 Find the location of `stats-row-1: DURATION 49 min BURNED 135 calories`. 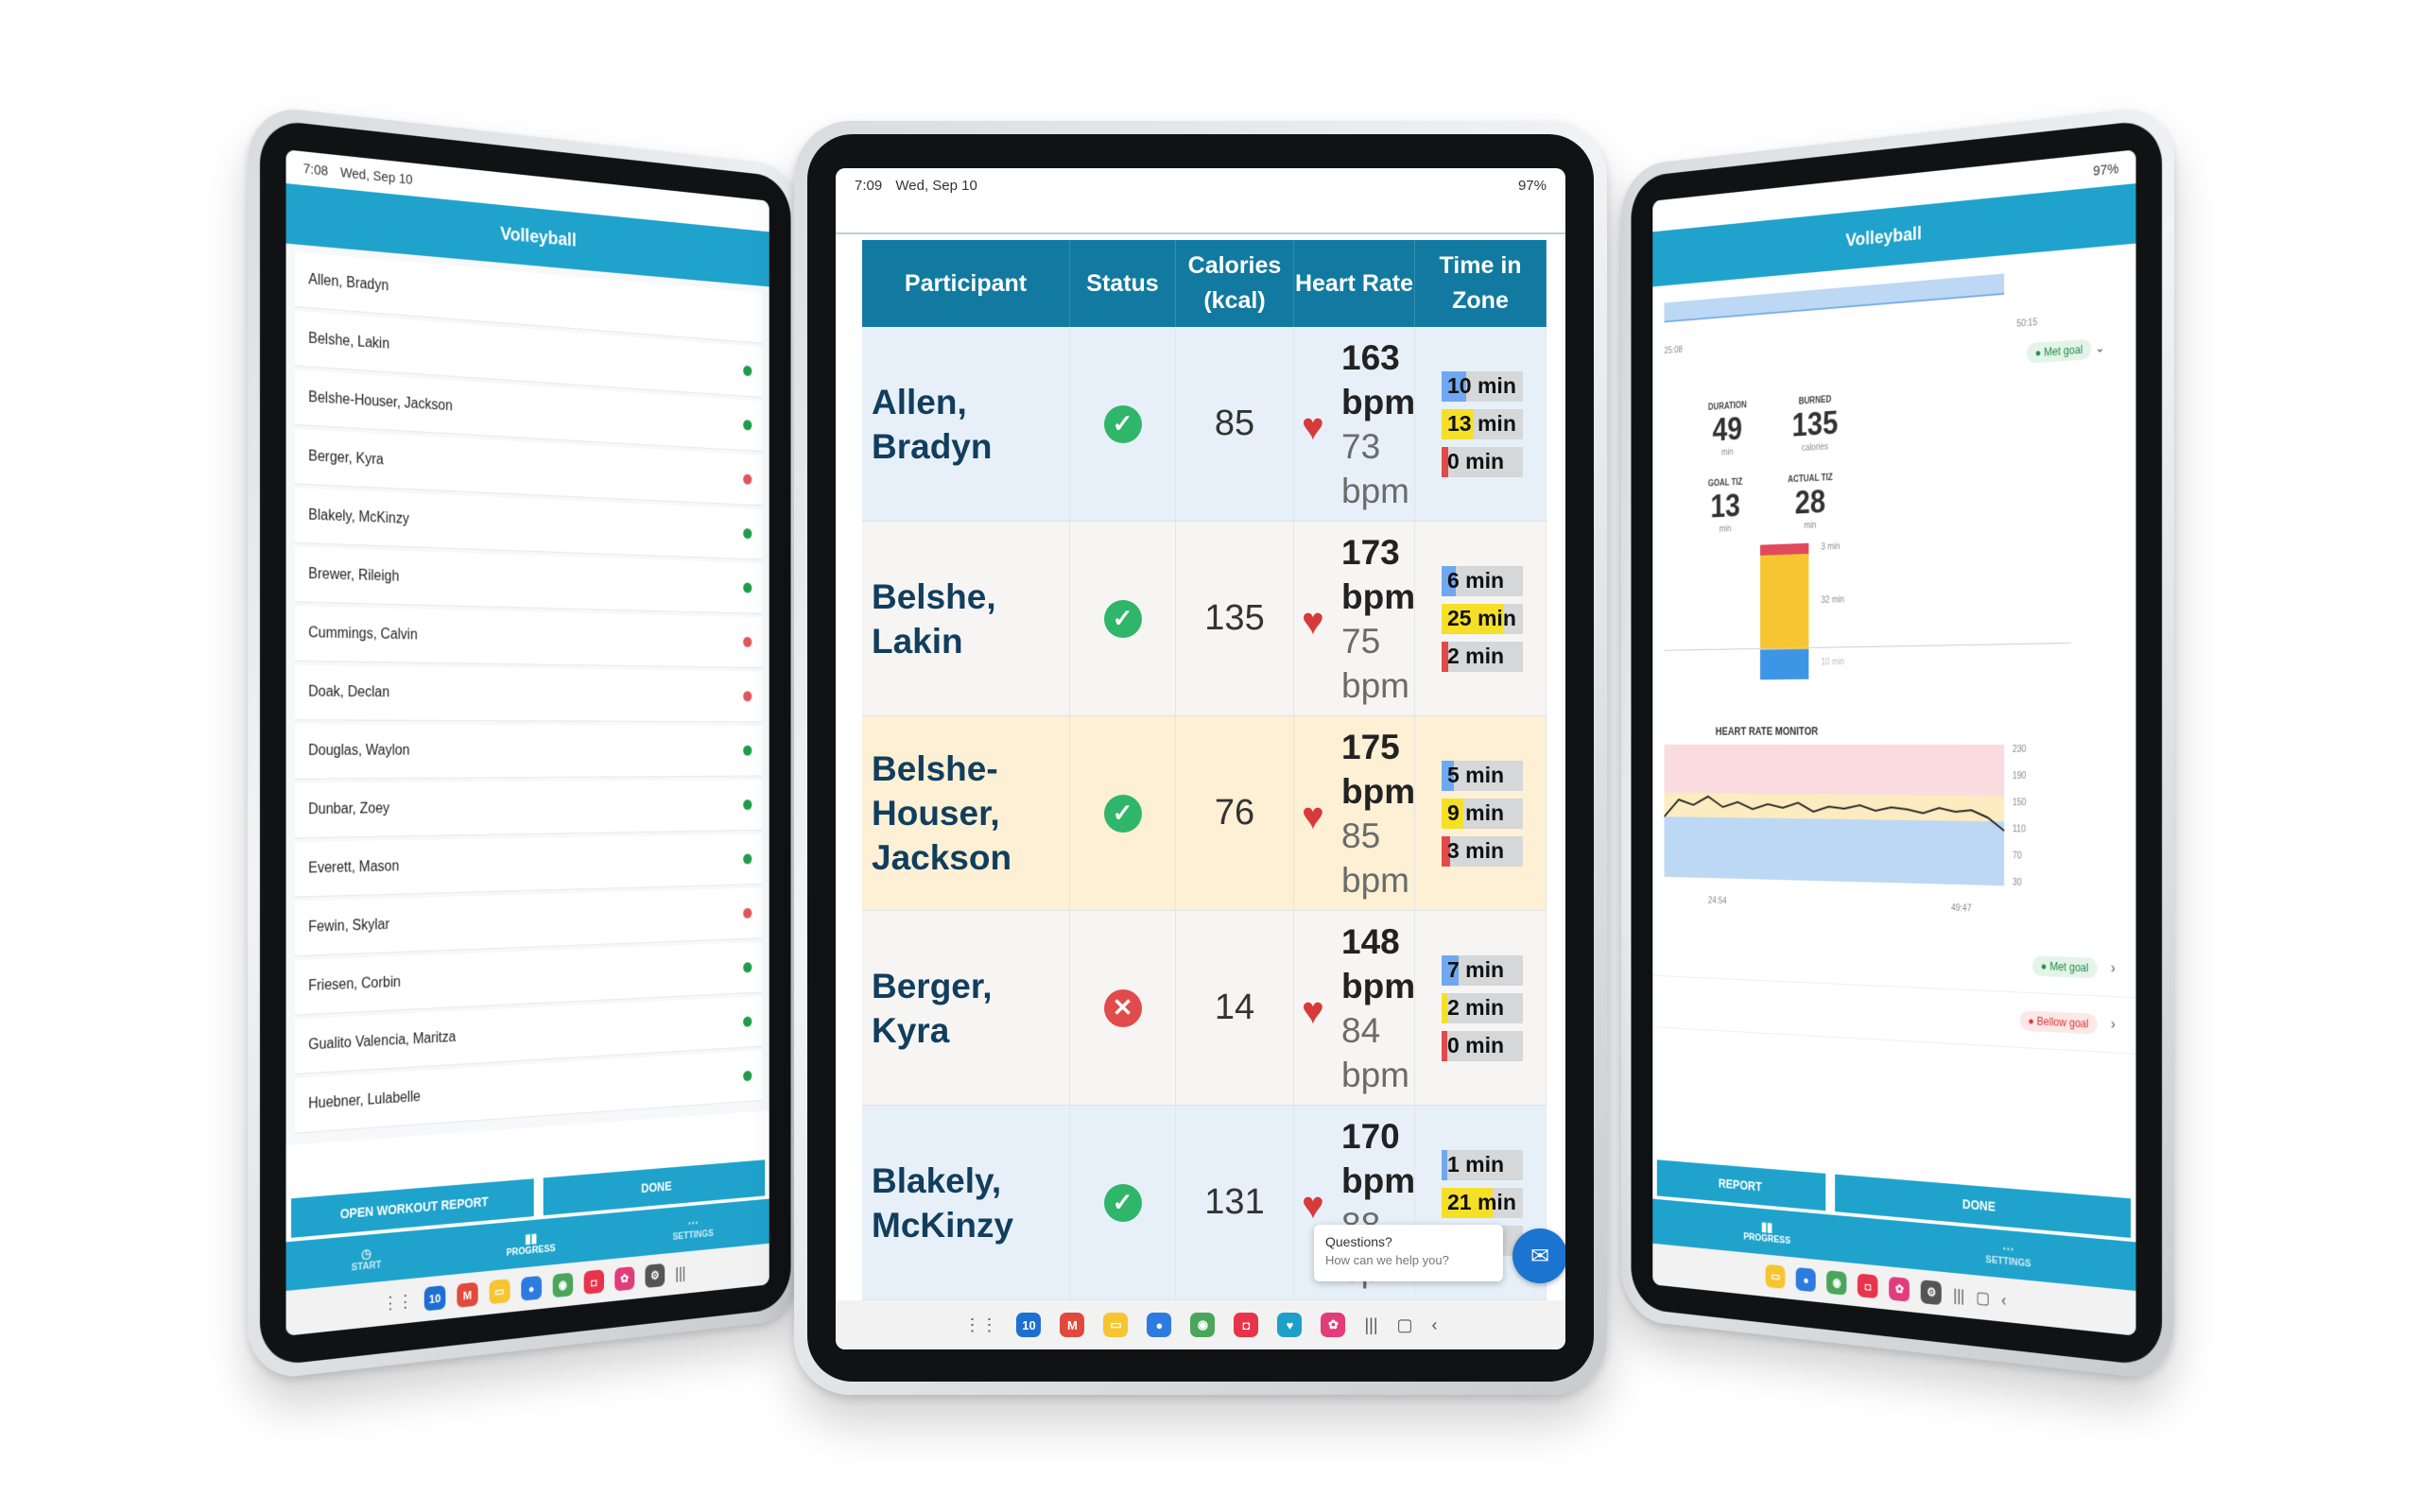

stats-row-1: DURATION 49 min BURNED 135 calories is located at coordinates (1915, 417).